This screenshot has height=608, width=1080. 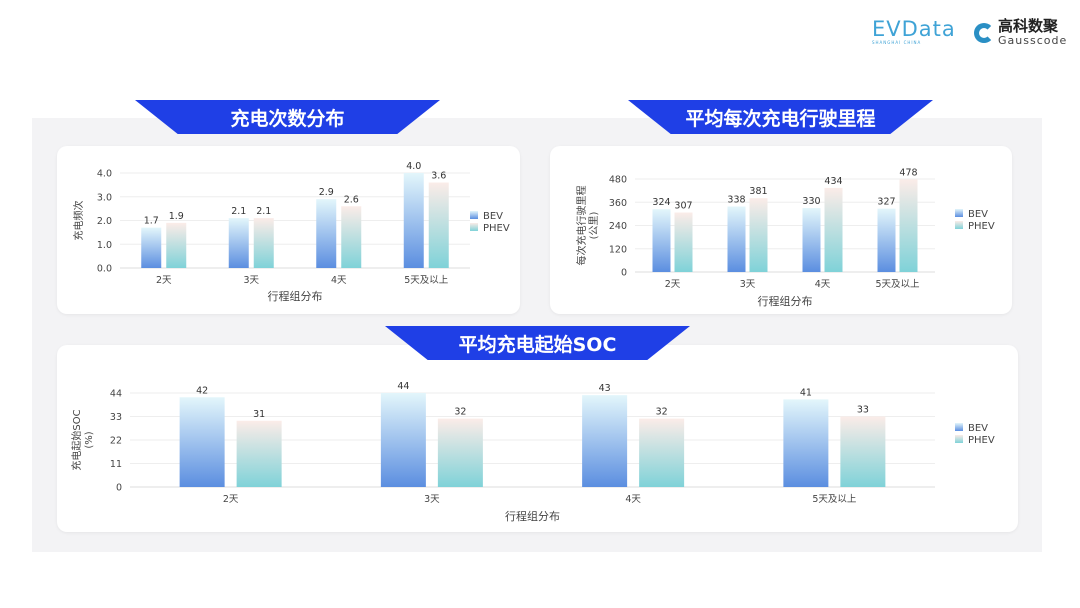 I want to click on data-label: 2.6, so click(x=351, y=199).